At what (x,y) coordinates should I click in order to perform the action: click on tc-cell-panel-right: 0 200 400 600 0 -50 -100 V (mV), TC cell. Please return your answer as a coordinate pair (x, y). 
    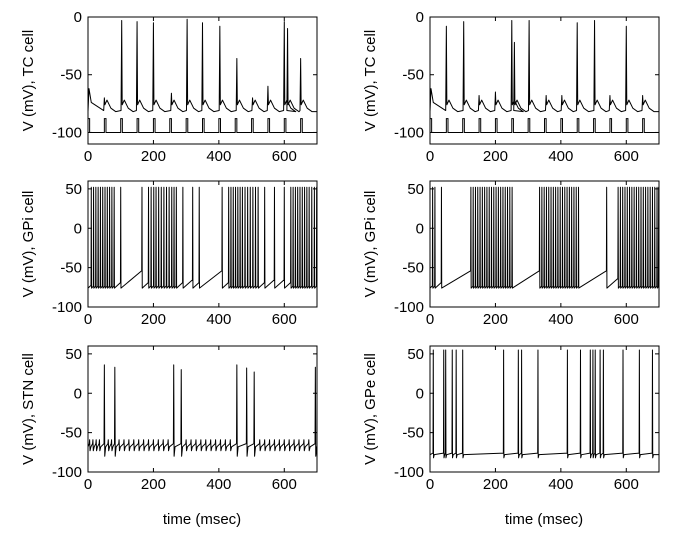
    Looking at the image, I should click on (511, 87).